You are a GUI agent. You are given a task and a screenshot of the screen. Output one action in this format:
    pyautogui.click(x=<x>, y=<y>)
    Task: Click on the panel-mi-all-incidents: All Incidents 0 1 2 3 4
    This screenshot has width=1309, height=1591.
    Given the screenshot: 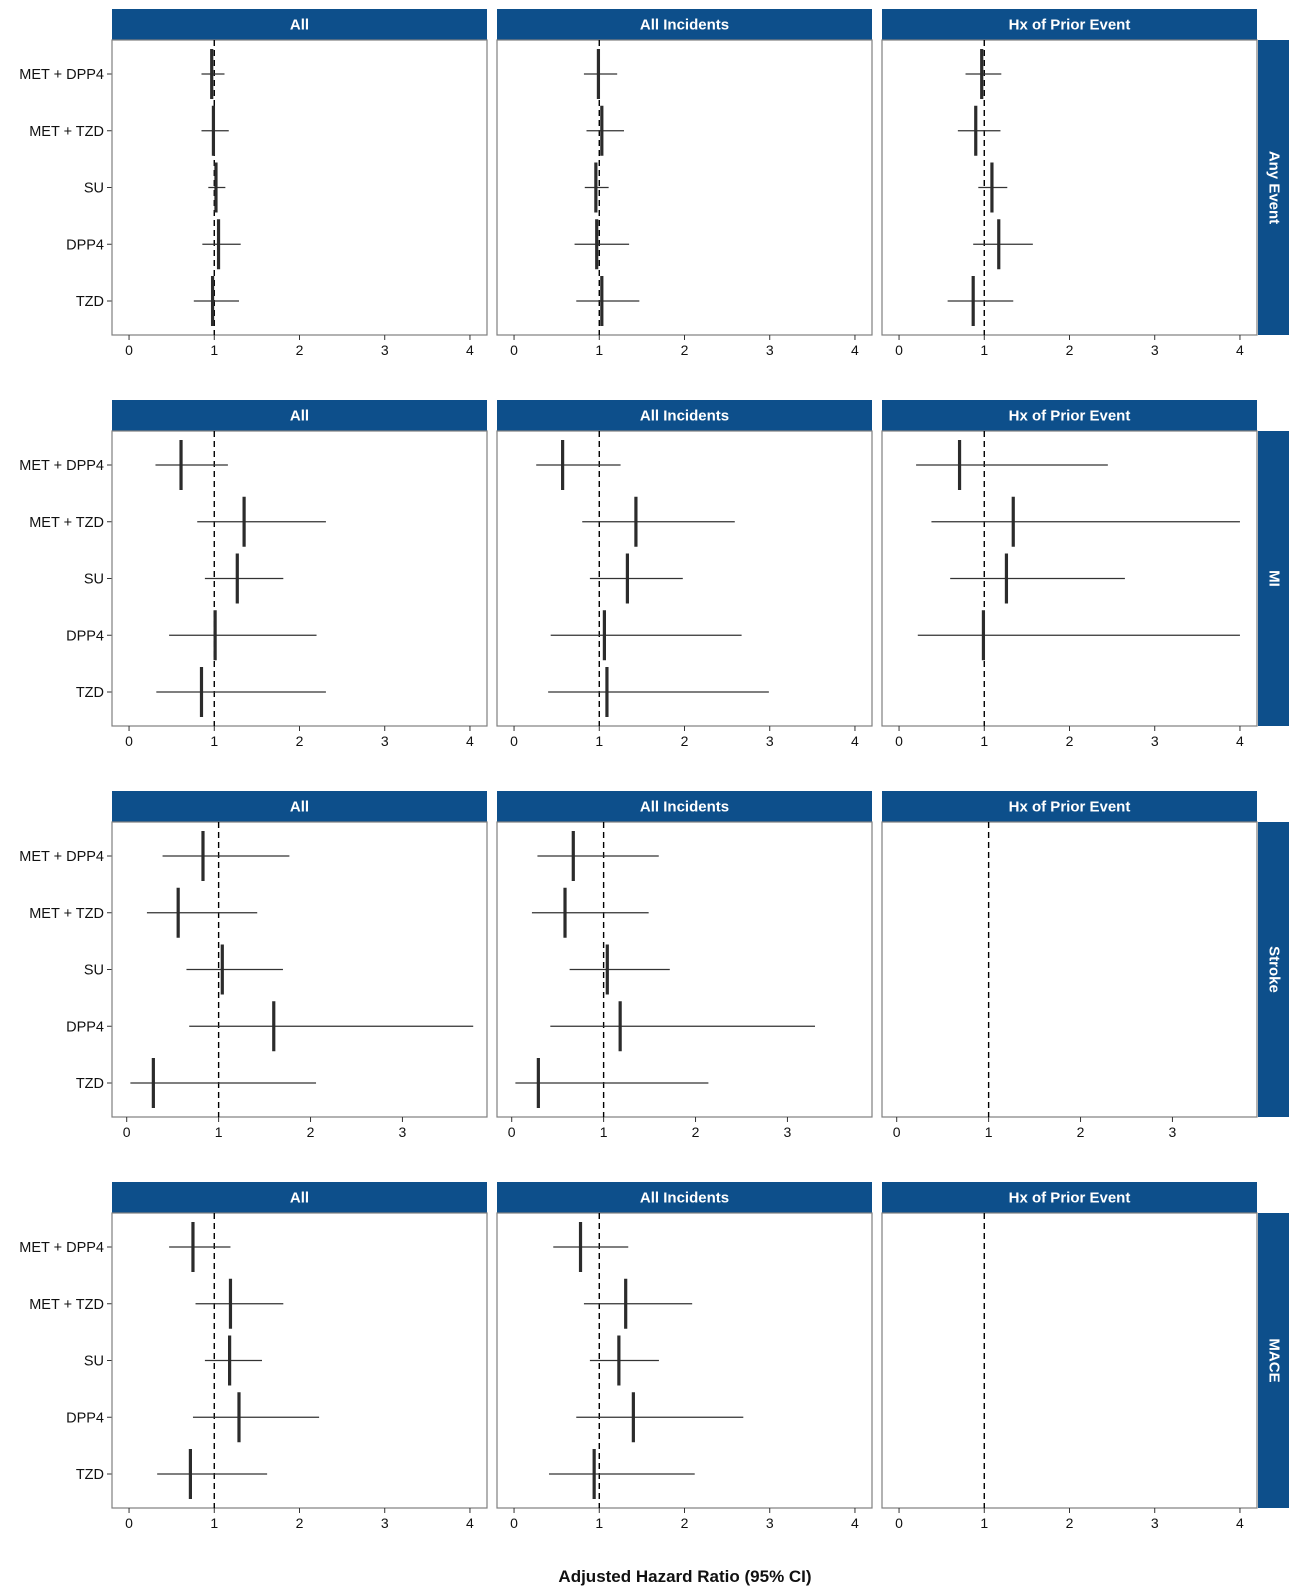 What is the action you would take?
    pyautogui.click(x=684, y=574)
    